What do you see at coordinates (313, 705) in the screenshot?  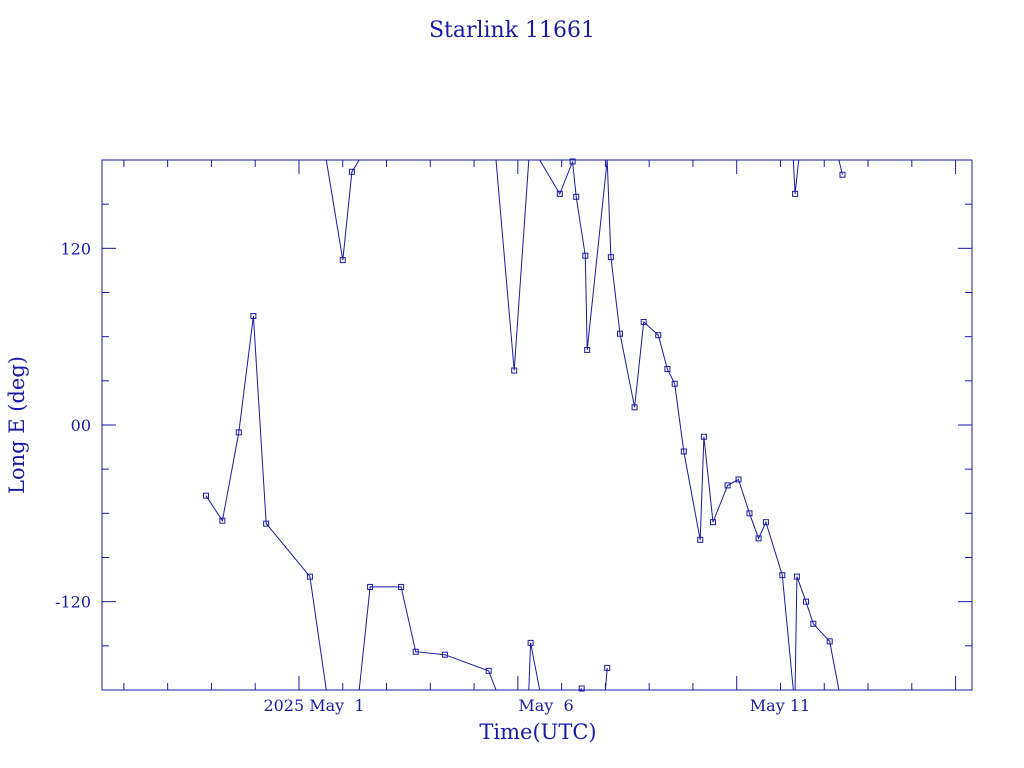 I see `x-tick-label: 2025 May 1` at bounding box center [313, 705].